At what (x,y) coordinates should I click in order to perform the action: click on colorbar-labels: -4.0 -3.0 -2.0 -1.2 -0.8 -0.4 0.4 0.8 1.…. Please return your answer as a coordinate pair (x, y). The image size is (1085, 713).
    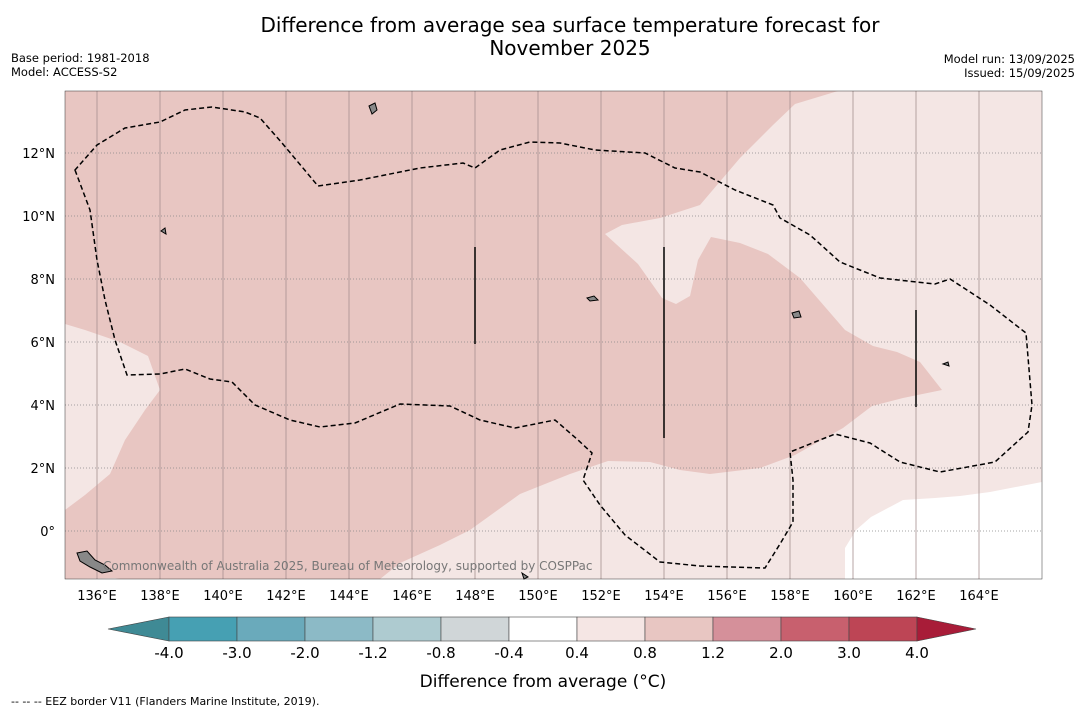
    Looking at the image, I should click on (541, 653).